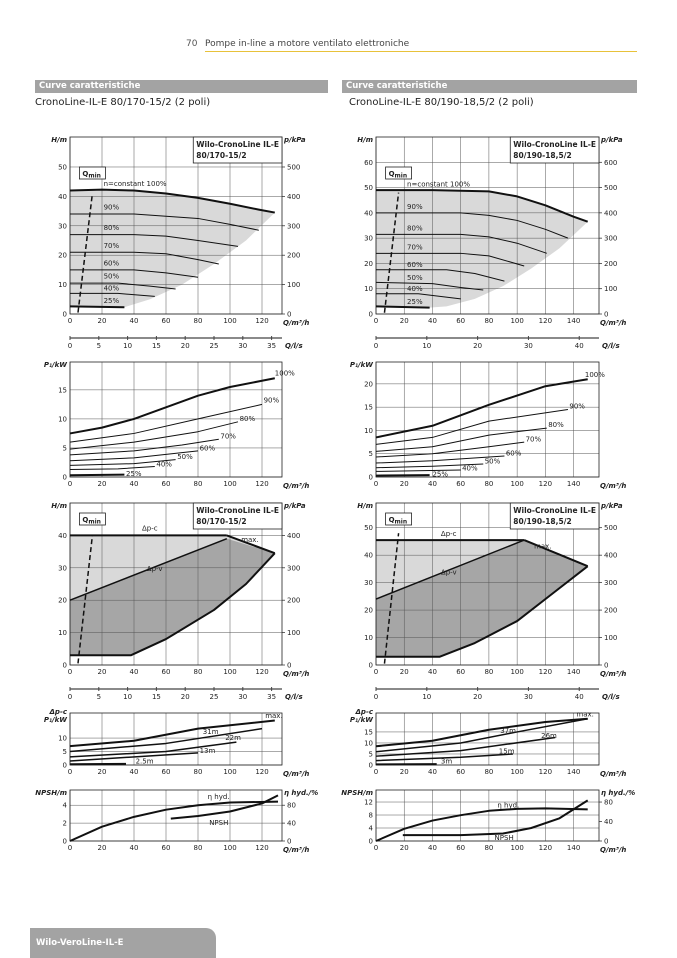 The width and height of the screenshot is (677, 958). Describe the element at coordinates (59, 506) in the screenshot. I see `chart-d-left-y-axis-label: H/m` at that location.